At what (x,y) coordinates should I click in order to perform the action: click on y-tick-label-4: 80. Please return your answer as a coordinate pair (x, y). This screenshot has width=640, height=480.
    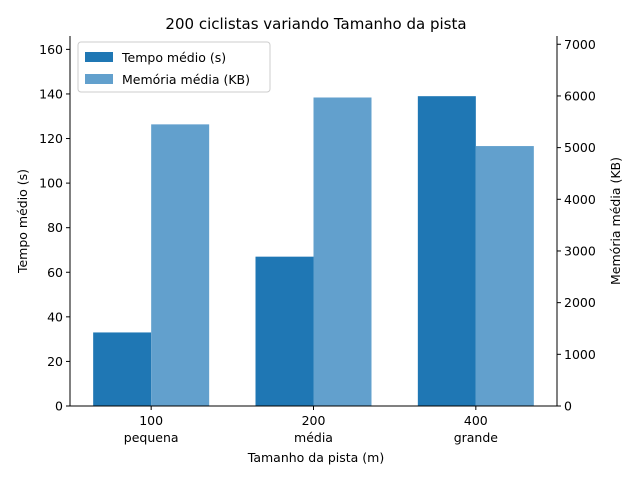
    Looking at the image, I should click on (55, 227).